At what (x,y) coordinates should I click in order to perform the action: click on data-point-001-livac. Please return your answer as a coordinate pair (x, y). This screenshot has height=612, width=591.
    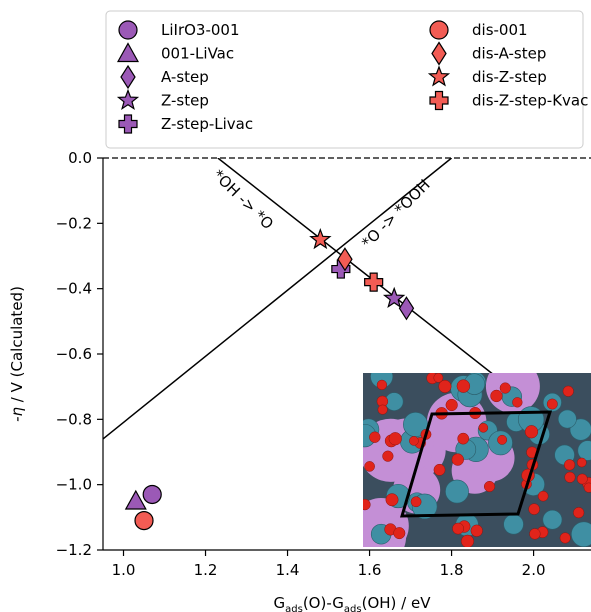
    Looking at the image, I should click on (135, 499).